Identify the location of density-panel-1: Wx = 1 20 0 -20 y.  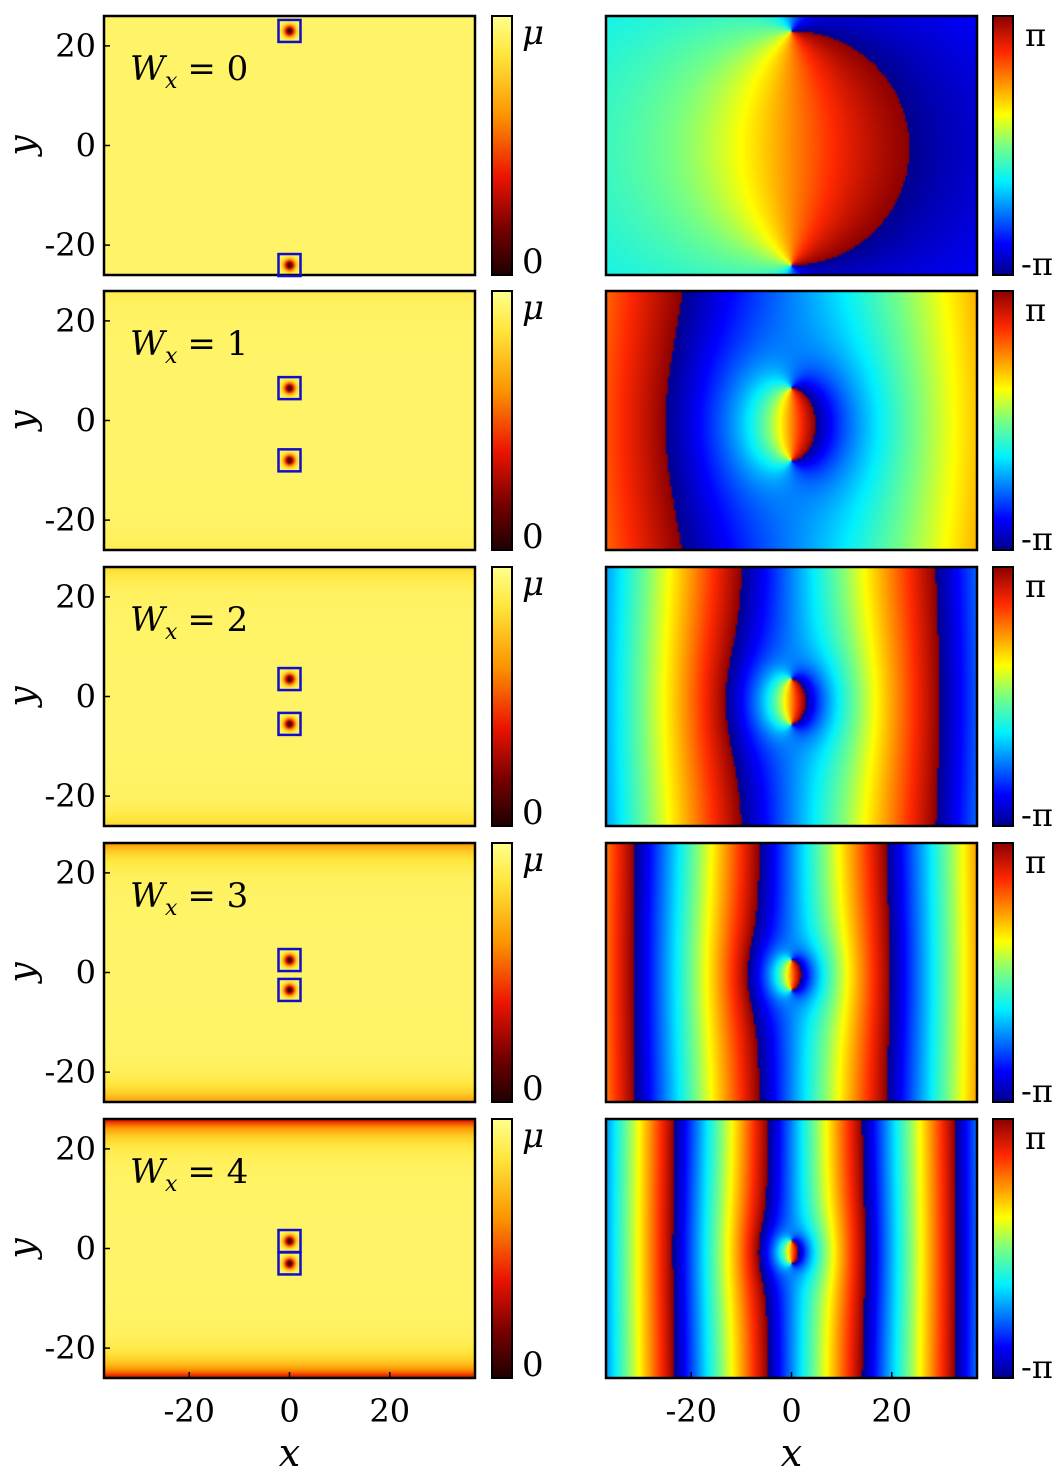
(239, 420).